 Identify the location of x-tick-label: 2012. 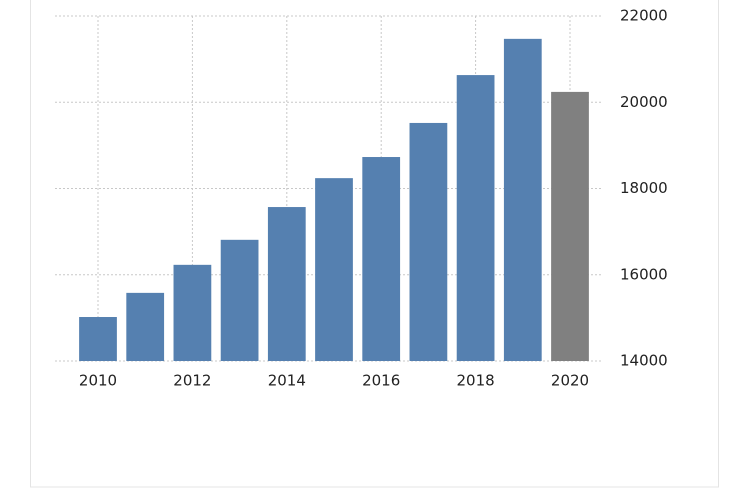
(192, 381).